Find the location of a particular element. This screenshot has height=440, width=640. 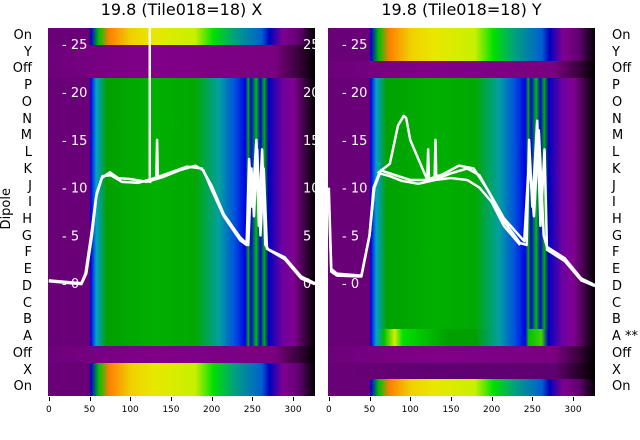

y-axis-label: Dipole is located at coordinates (7, 209).